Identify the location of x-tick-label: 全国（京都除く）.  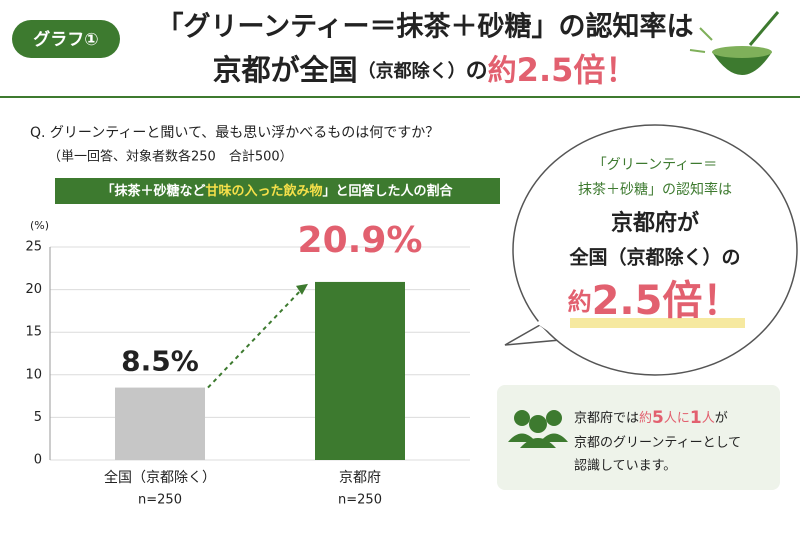
(160, 477).